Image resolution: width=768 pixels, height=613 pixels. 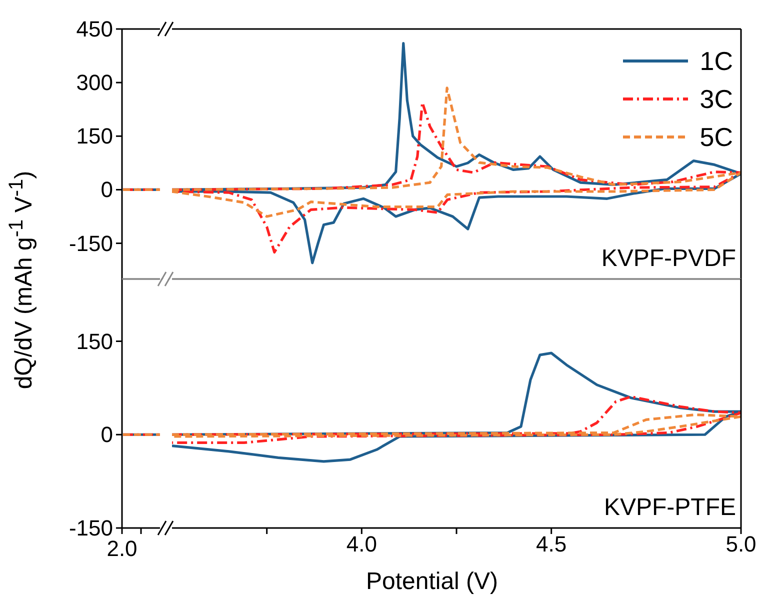 I want to click on x-tick-label: 5.0, so click(x=741, y=544).